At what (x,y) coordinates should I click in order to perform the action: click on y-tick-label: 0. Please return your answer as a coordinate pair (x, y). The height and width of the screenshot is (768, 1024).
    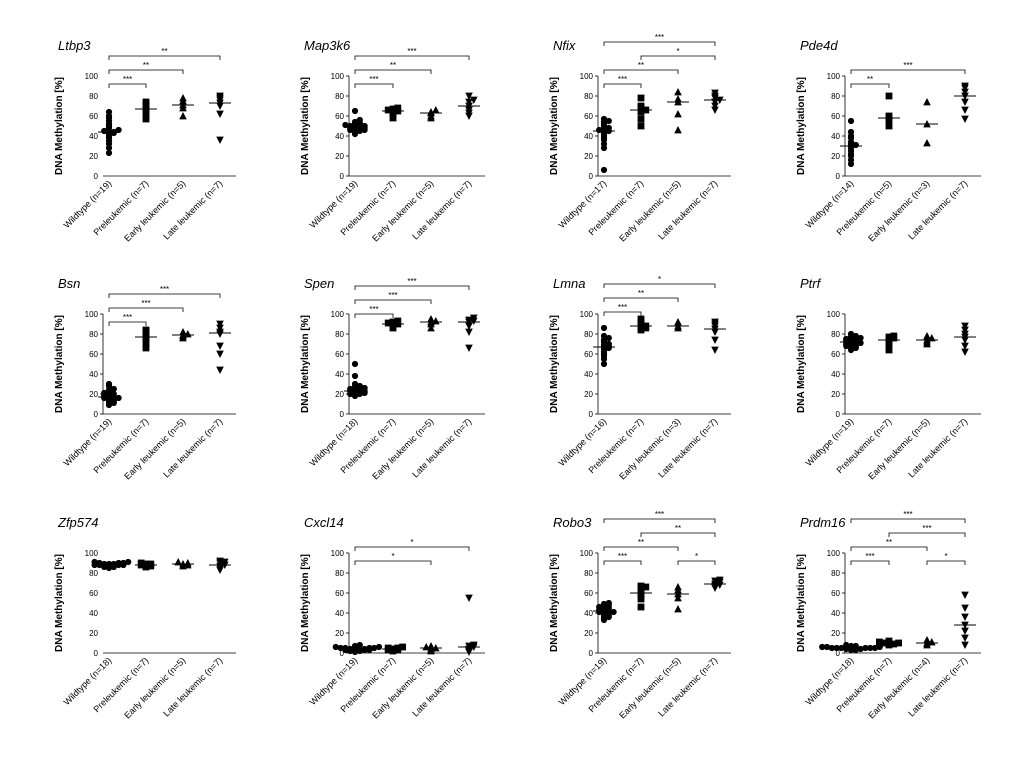
    Looking at the image, I should click on (96, 414).